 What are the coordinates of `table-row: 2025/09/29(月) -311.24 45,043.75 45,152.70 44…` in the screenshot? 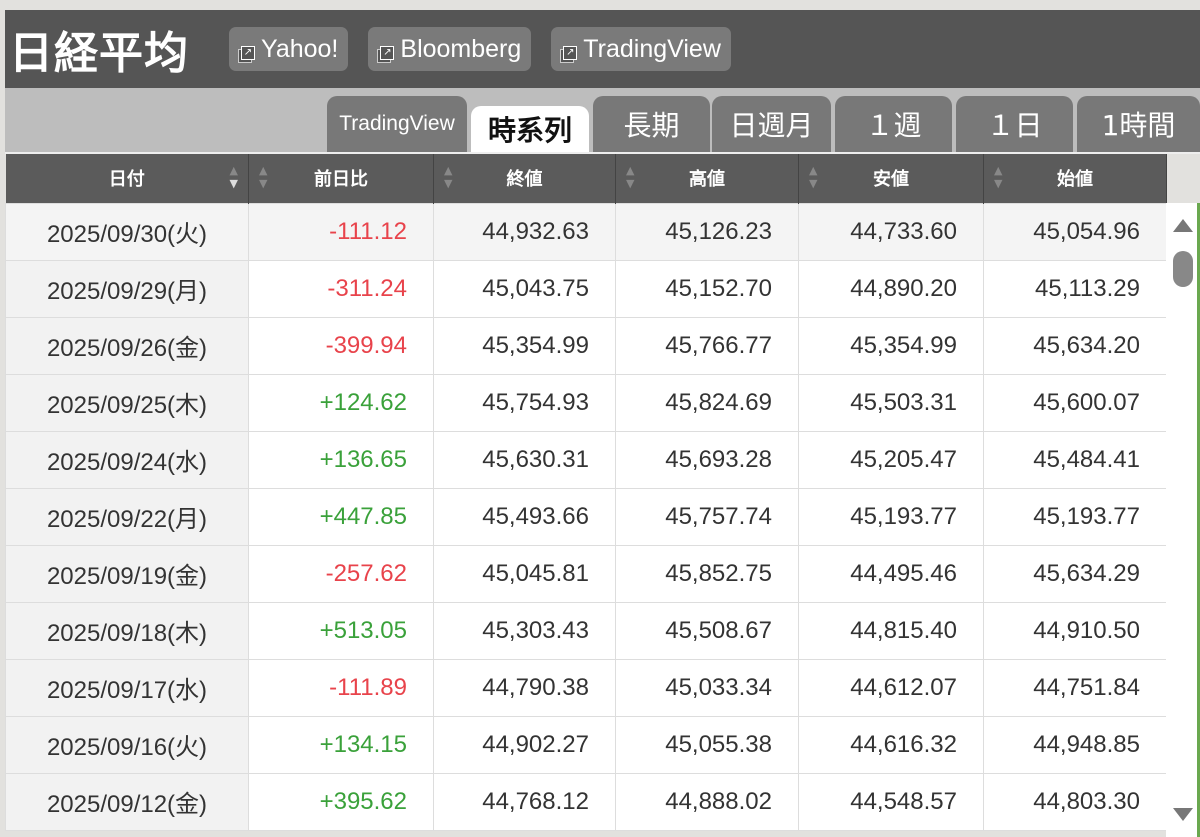 It's located at (586, 288).